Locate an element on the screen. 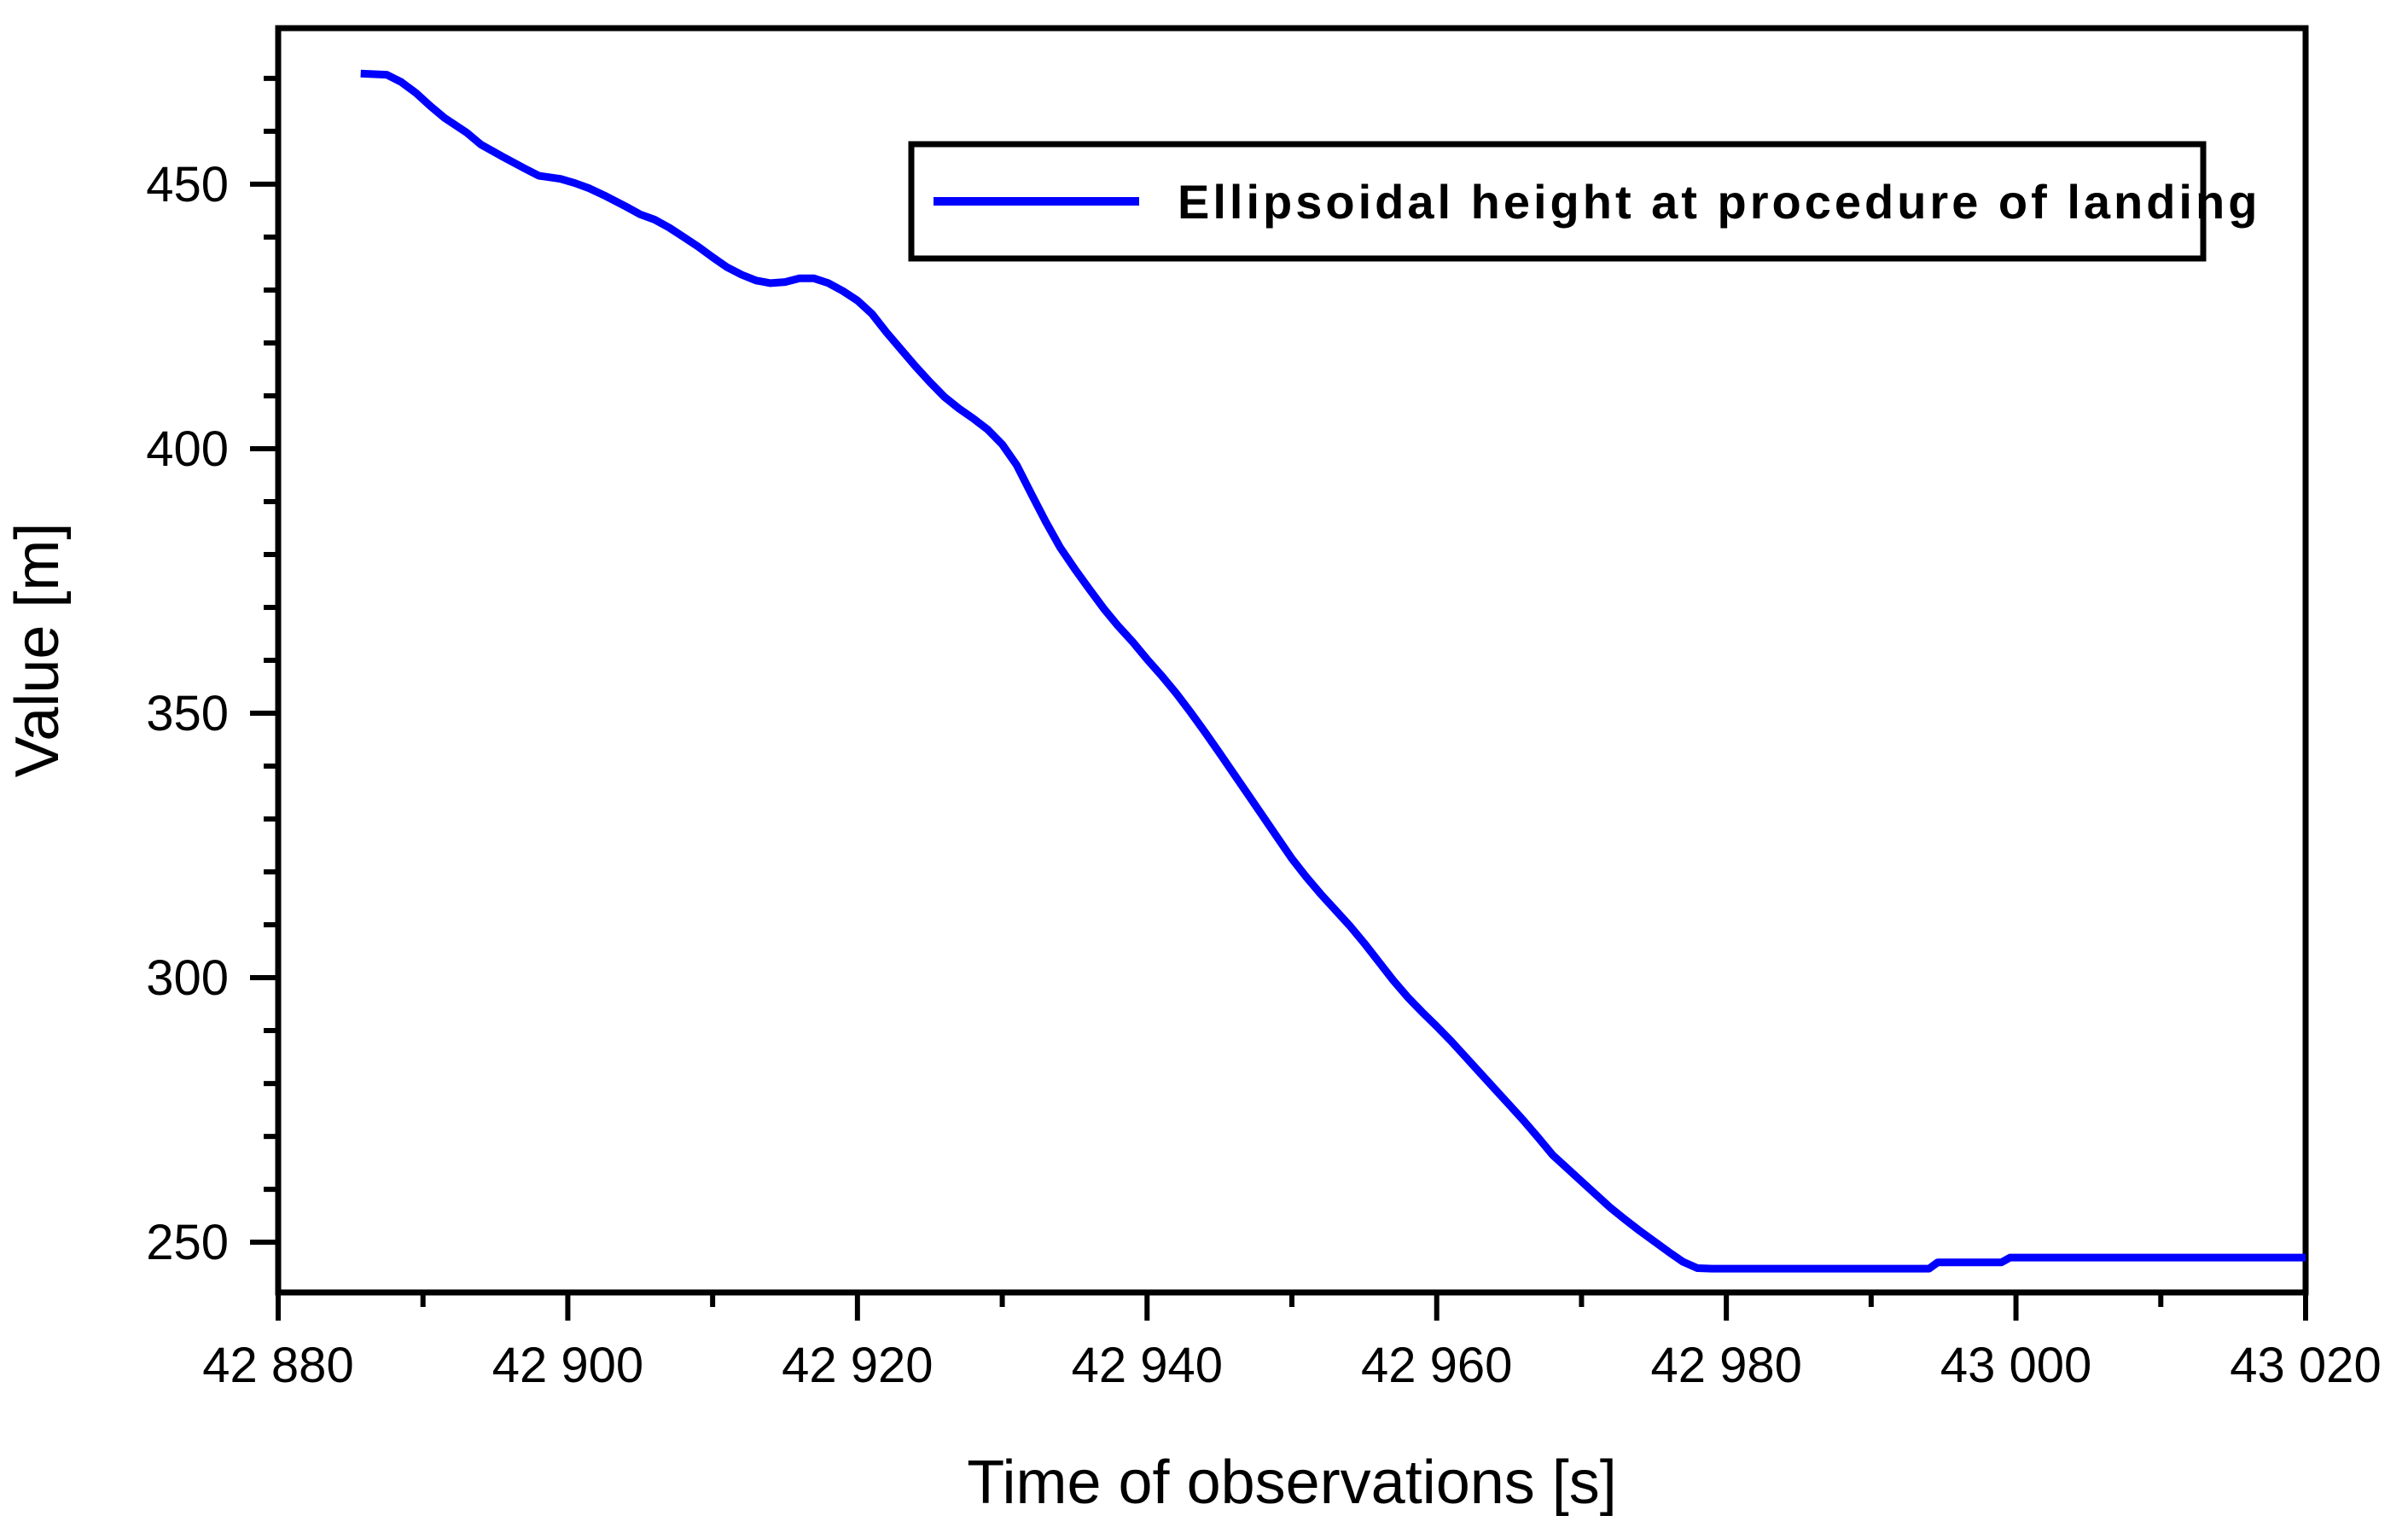 The height and width of the screenshot is (1539, 2408). x-tick-label: 42 900 is located at coordinates (567, 1365).